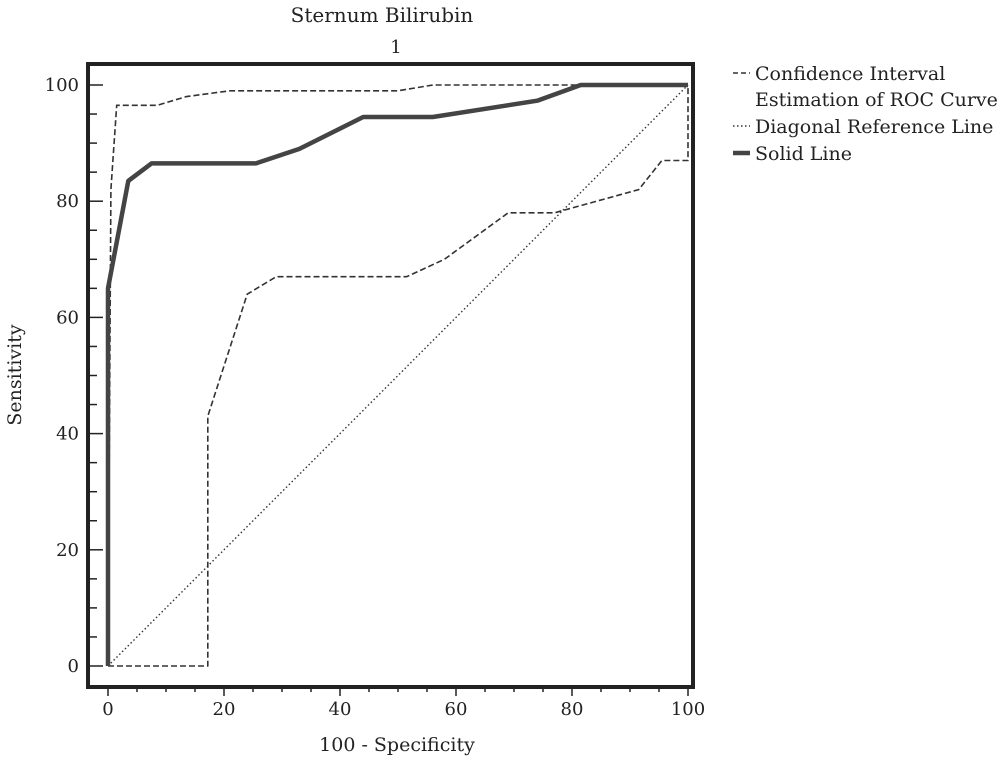 The width and height of the screenshot is (1000, 758). I want to click on chart-subtitle: 1, so click(395, 47).